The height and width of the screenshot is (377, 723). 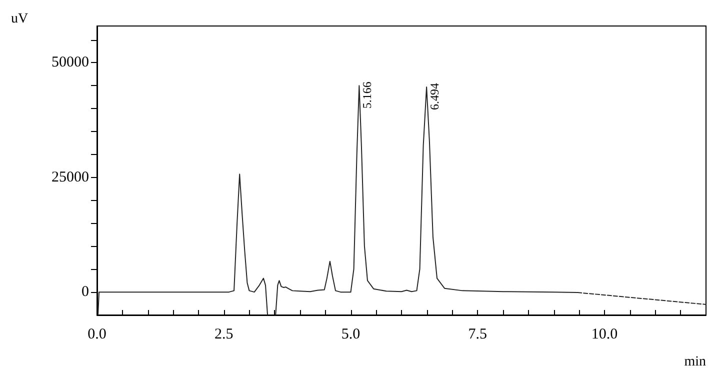 I want to click on annotation: 6.494, so click(x=435, y=96).